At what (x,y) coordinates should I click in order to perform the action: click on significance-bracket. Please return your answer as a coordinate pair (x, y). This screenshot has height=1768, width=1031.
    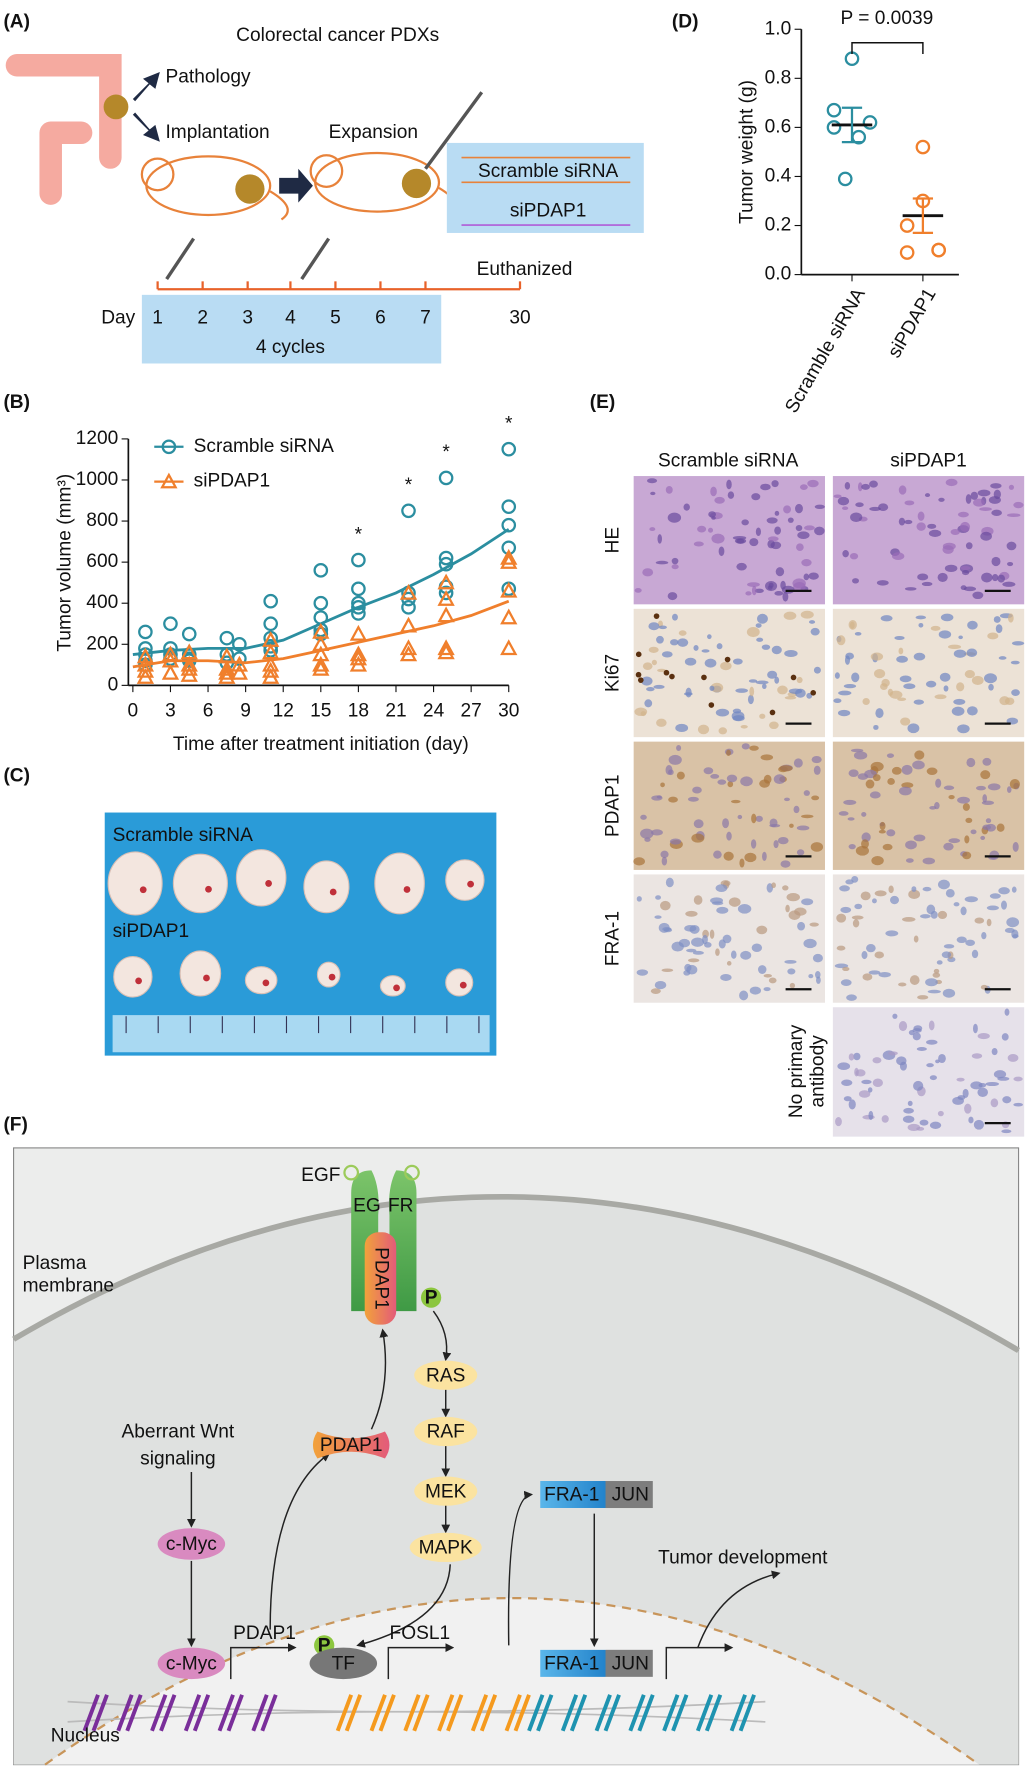
    Looking at the image, I should click on (887, 48).